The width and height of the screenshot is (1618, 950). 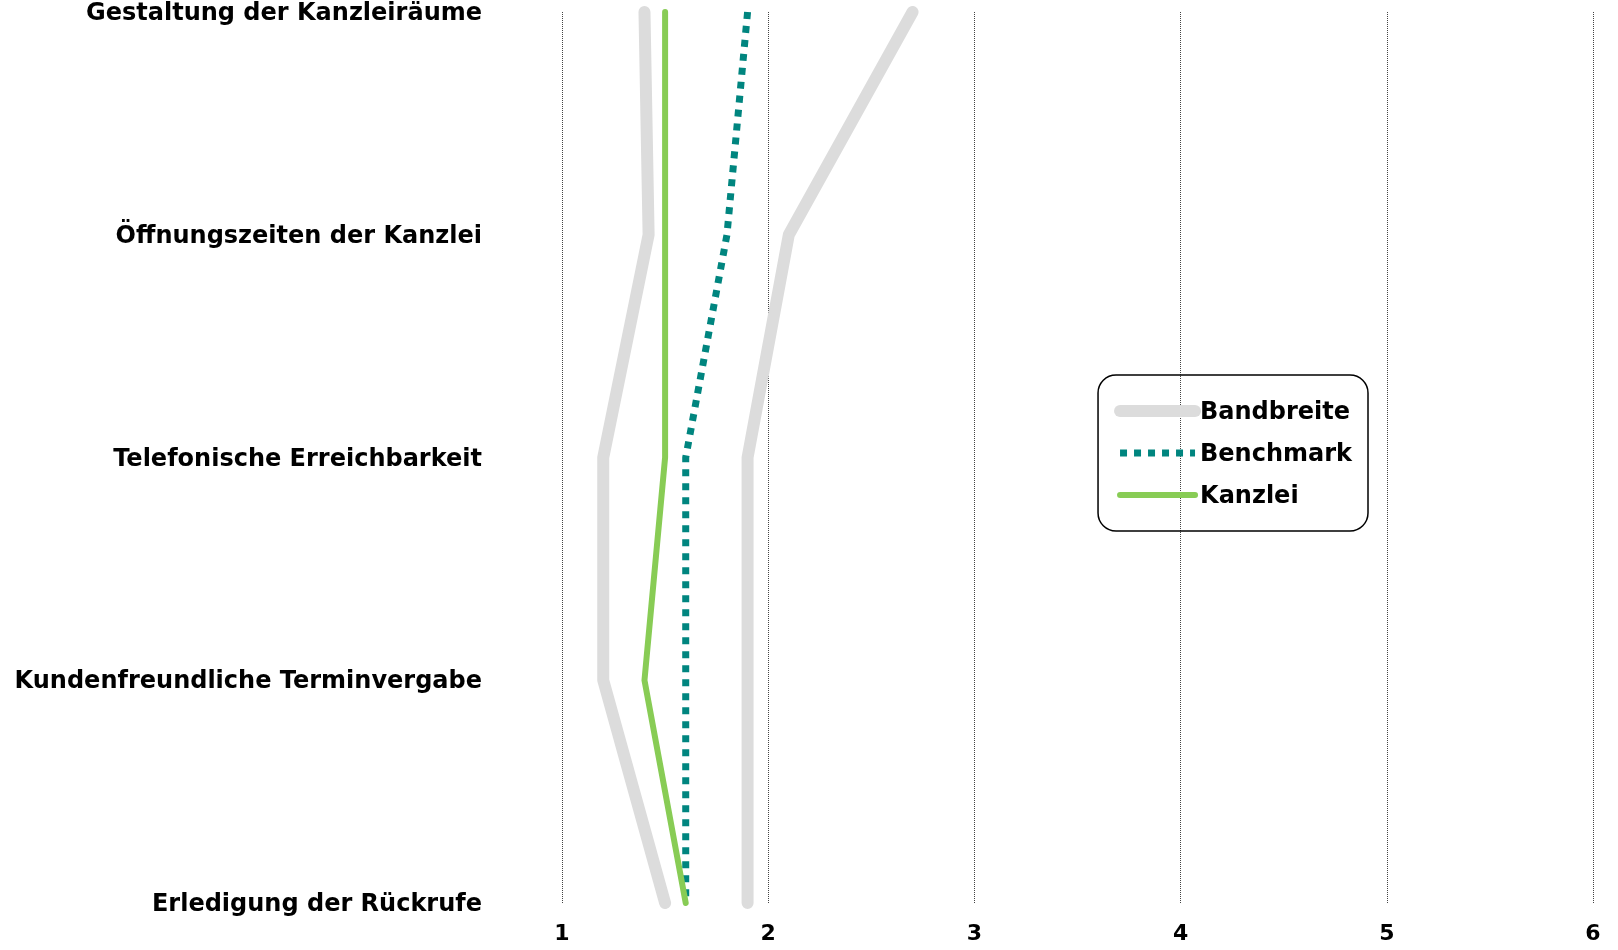 I want to click on y-tick-label: Erledigung der Rückrufe, so click(x=316, y=903).